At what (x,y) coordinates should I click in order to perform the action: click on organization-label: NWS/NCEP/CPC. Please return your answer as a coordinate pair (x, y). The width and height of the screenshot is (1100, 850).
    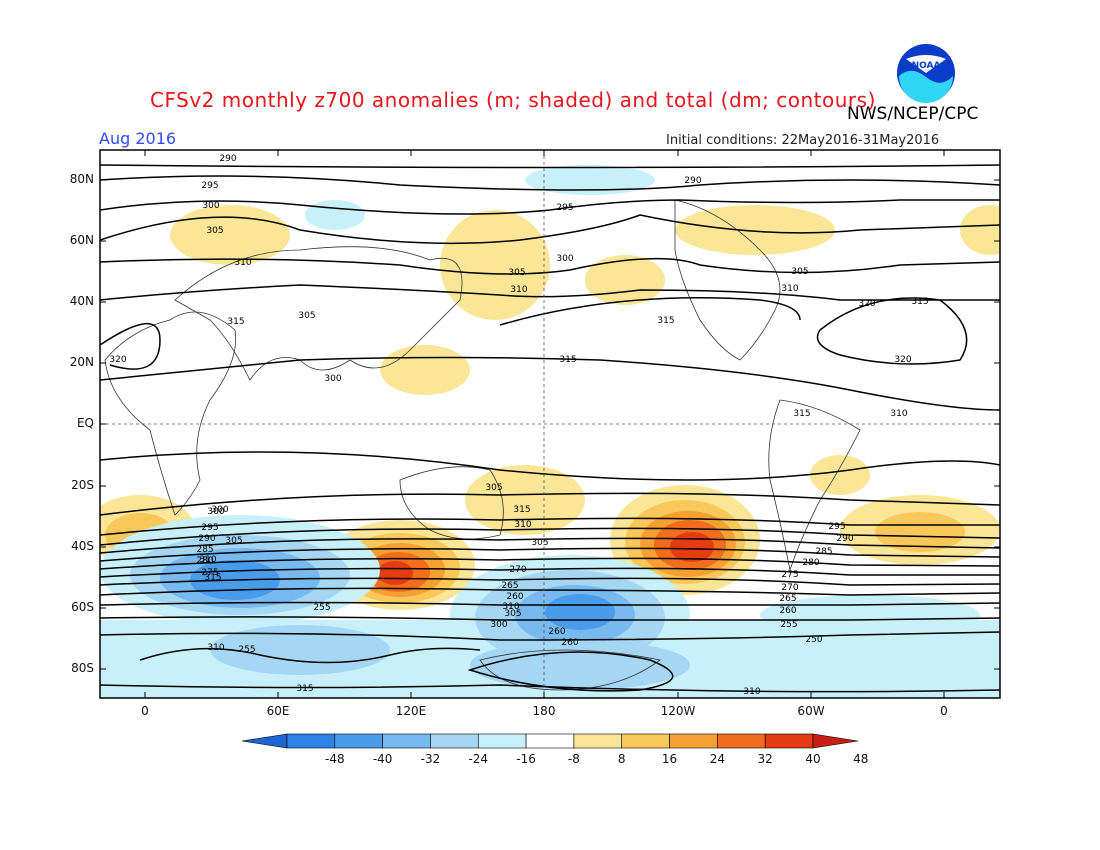
    Looking at the image, I should click on (913, 114).